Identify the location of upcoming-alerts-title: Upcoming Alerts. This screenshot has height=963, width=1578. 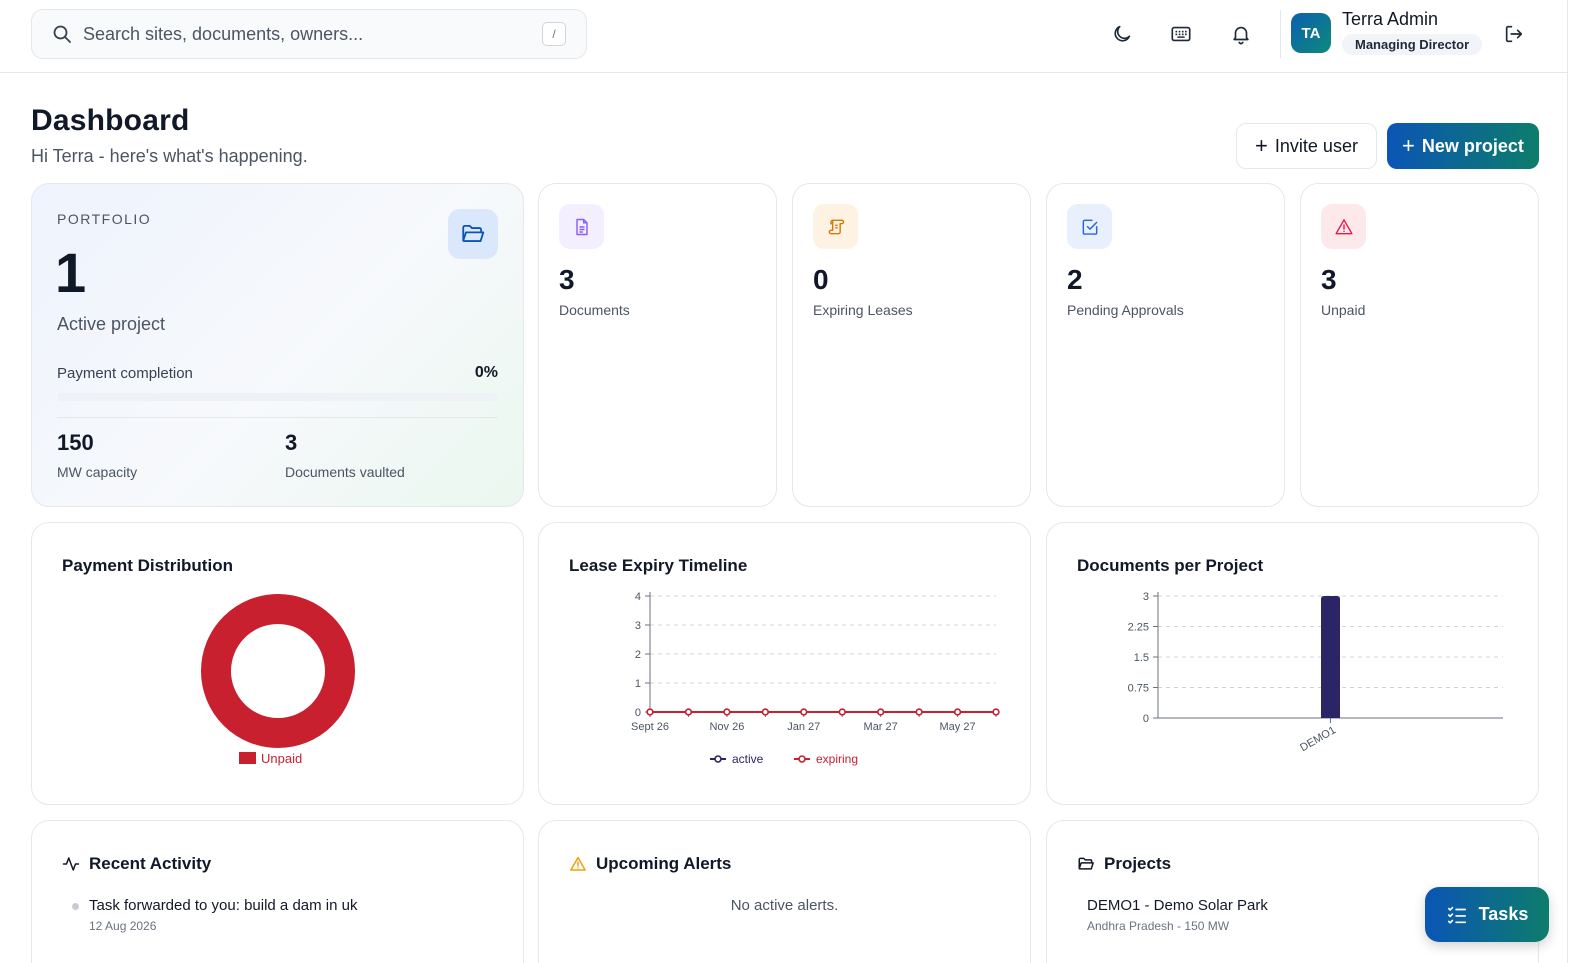
(650, 864).